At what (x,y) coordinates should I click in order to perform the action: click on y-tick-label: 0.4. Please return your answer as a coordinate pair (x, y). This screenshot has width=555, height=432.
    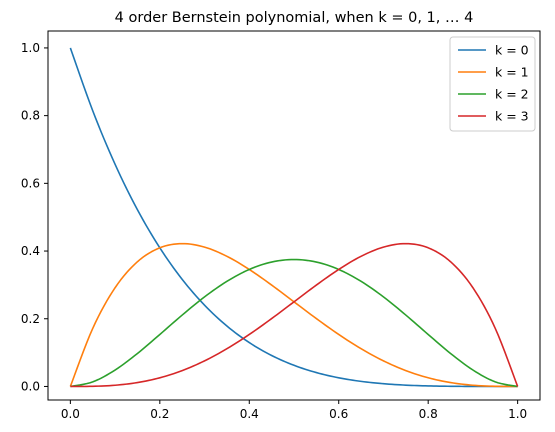
    Looking at the image, I should click on (30, 251).